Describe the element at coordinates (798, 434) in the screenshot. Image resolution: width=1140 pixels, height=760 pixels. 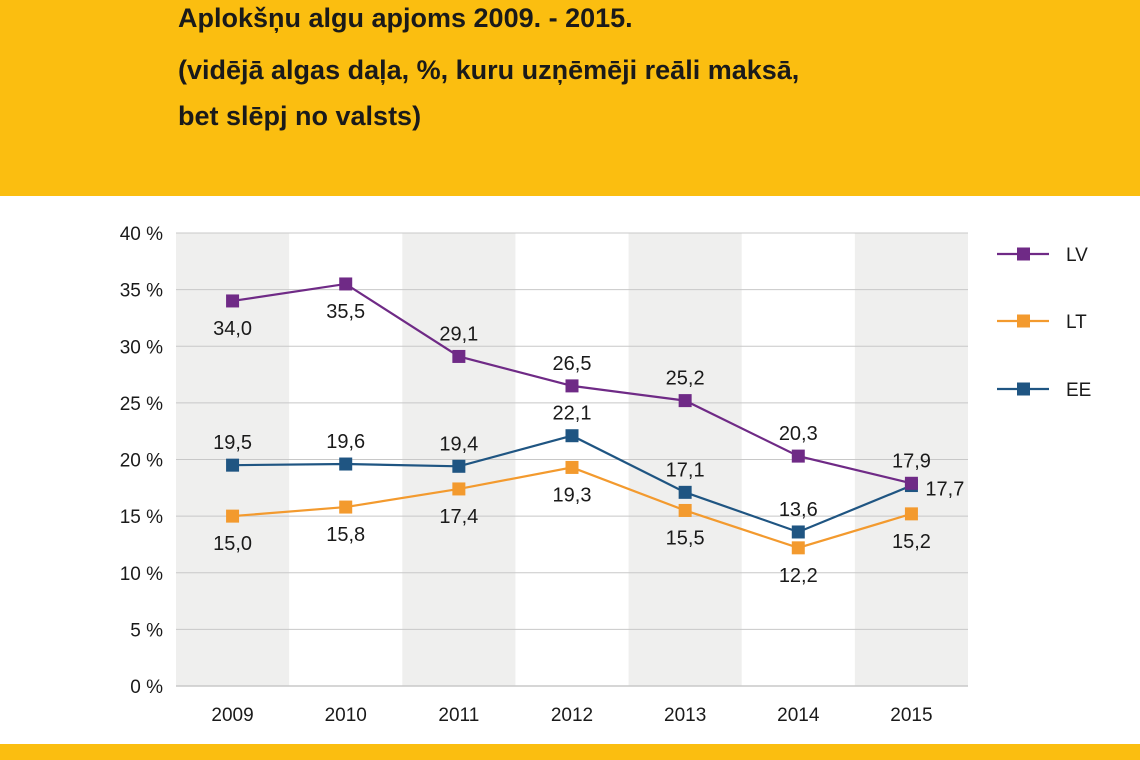
I see `data-label-LV-2014: 20,3` at that location.